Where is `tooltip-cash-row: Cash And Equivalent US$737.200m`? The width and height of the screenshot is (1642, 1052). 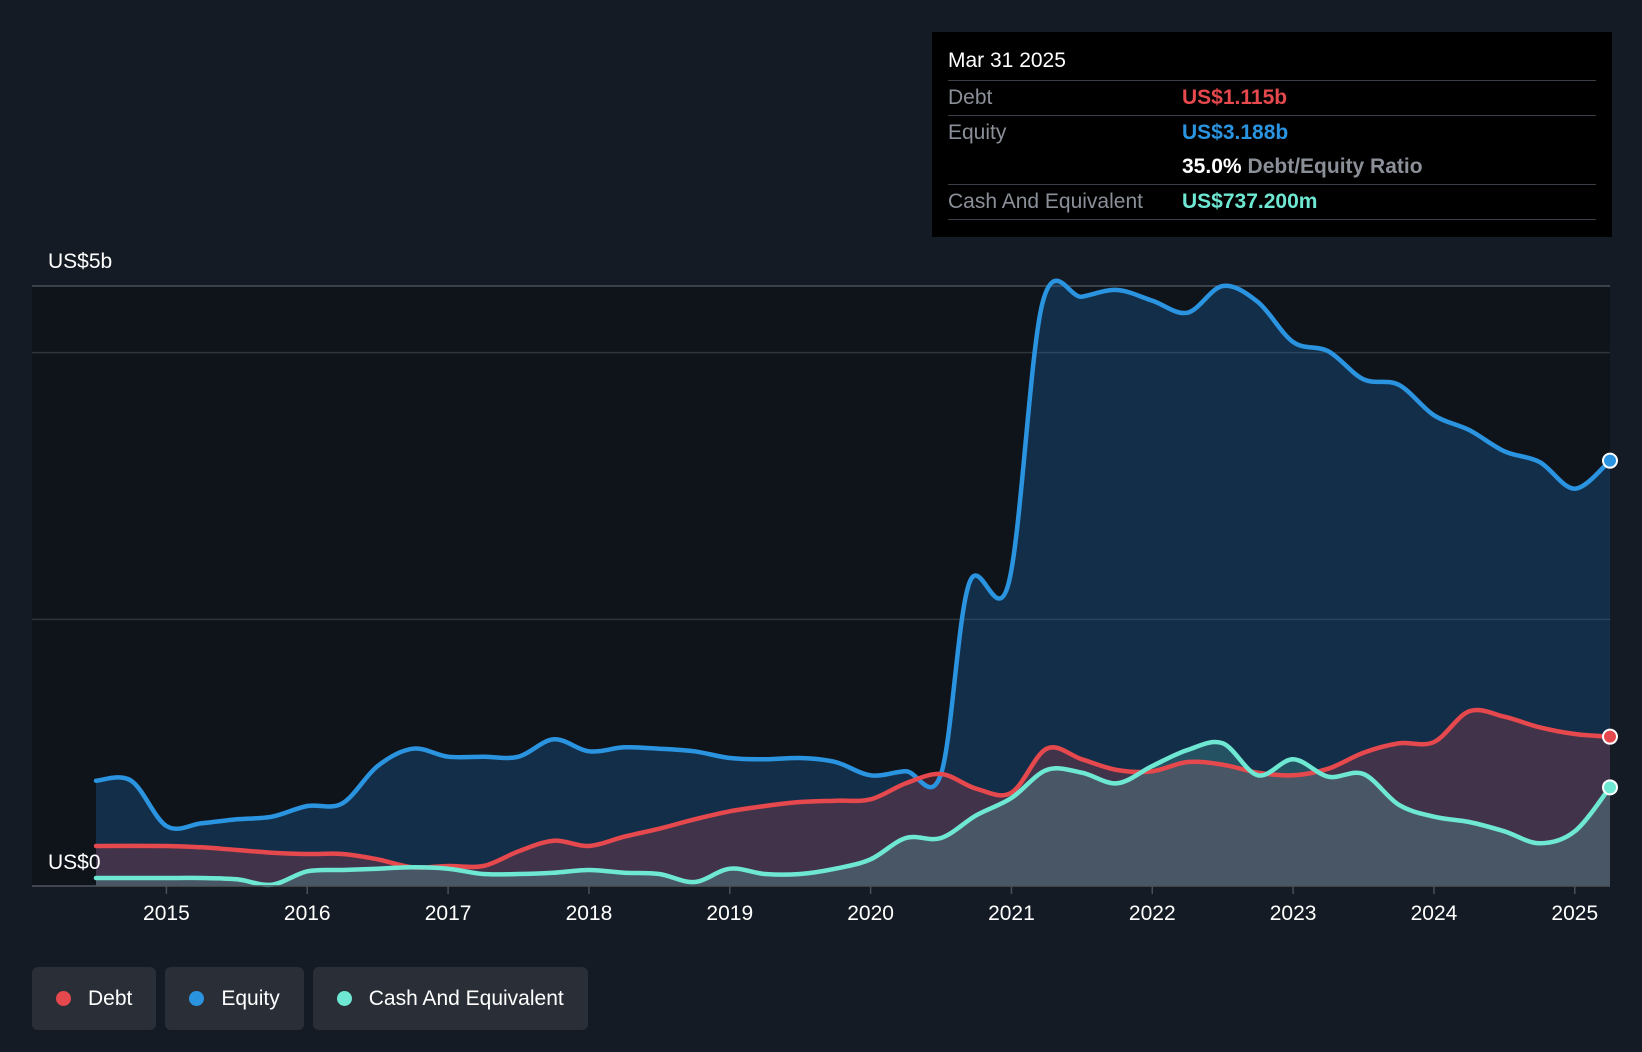
tooltip-cash-row: Cash And Equivalent US$737.200m is located at coordinates (1272, 202).